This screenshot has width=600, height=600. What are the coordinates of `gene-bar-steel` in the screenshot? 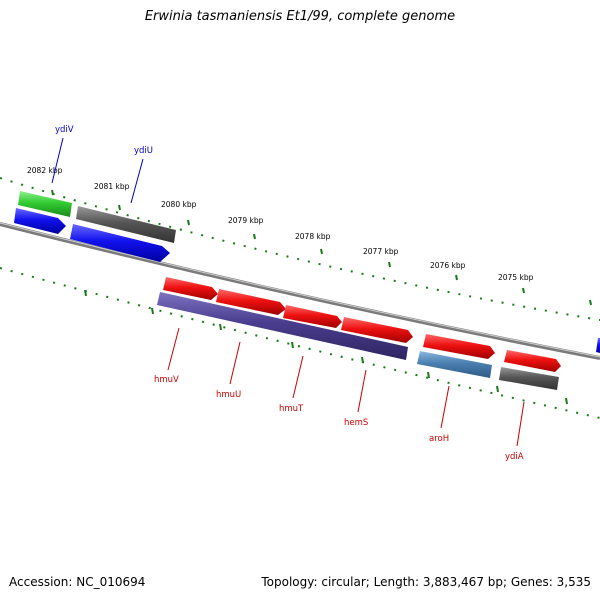 It's located at (454, 364).